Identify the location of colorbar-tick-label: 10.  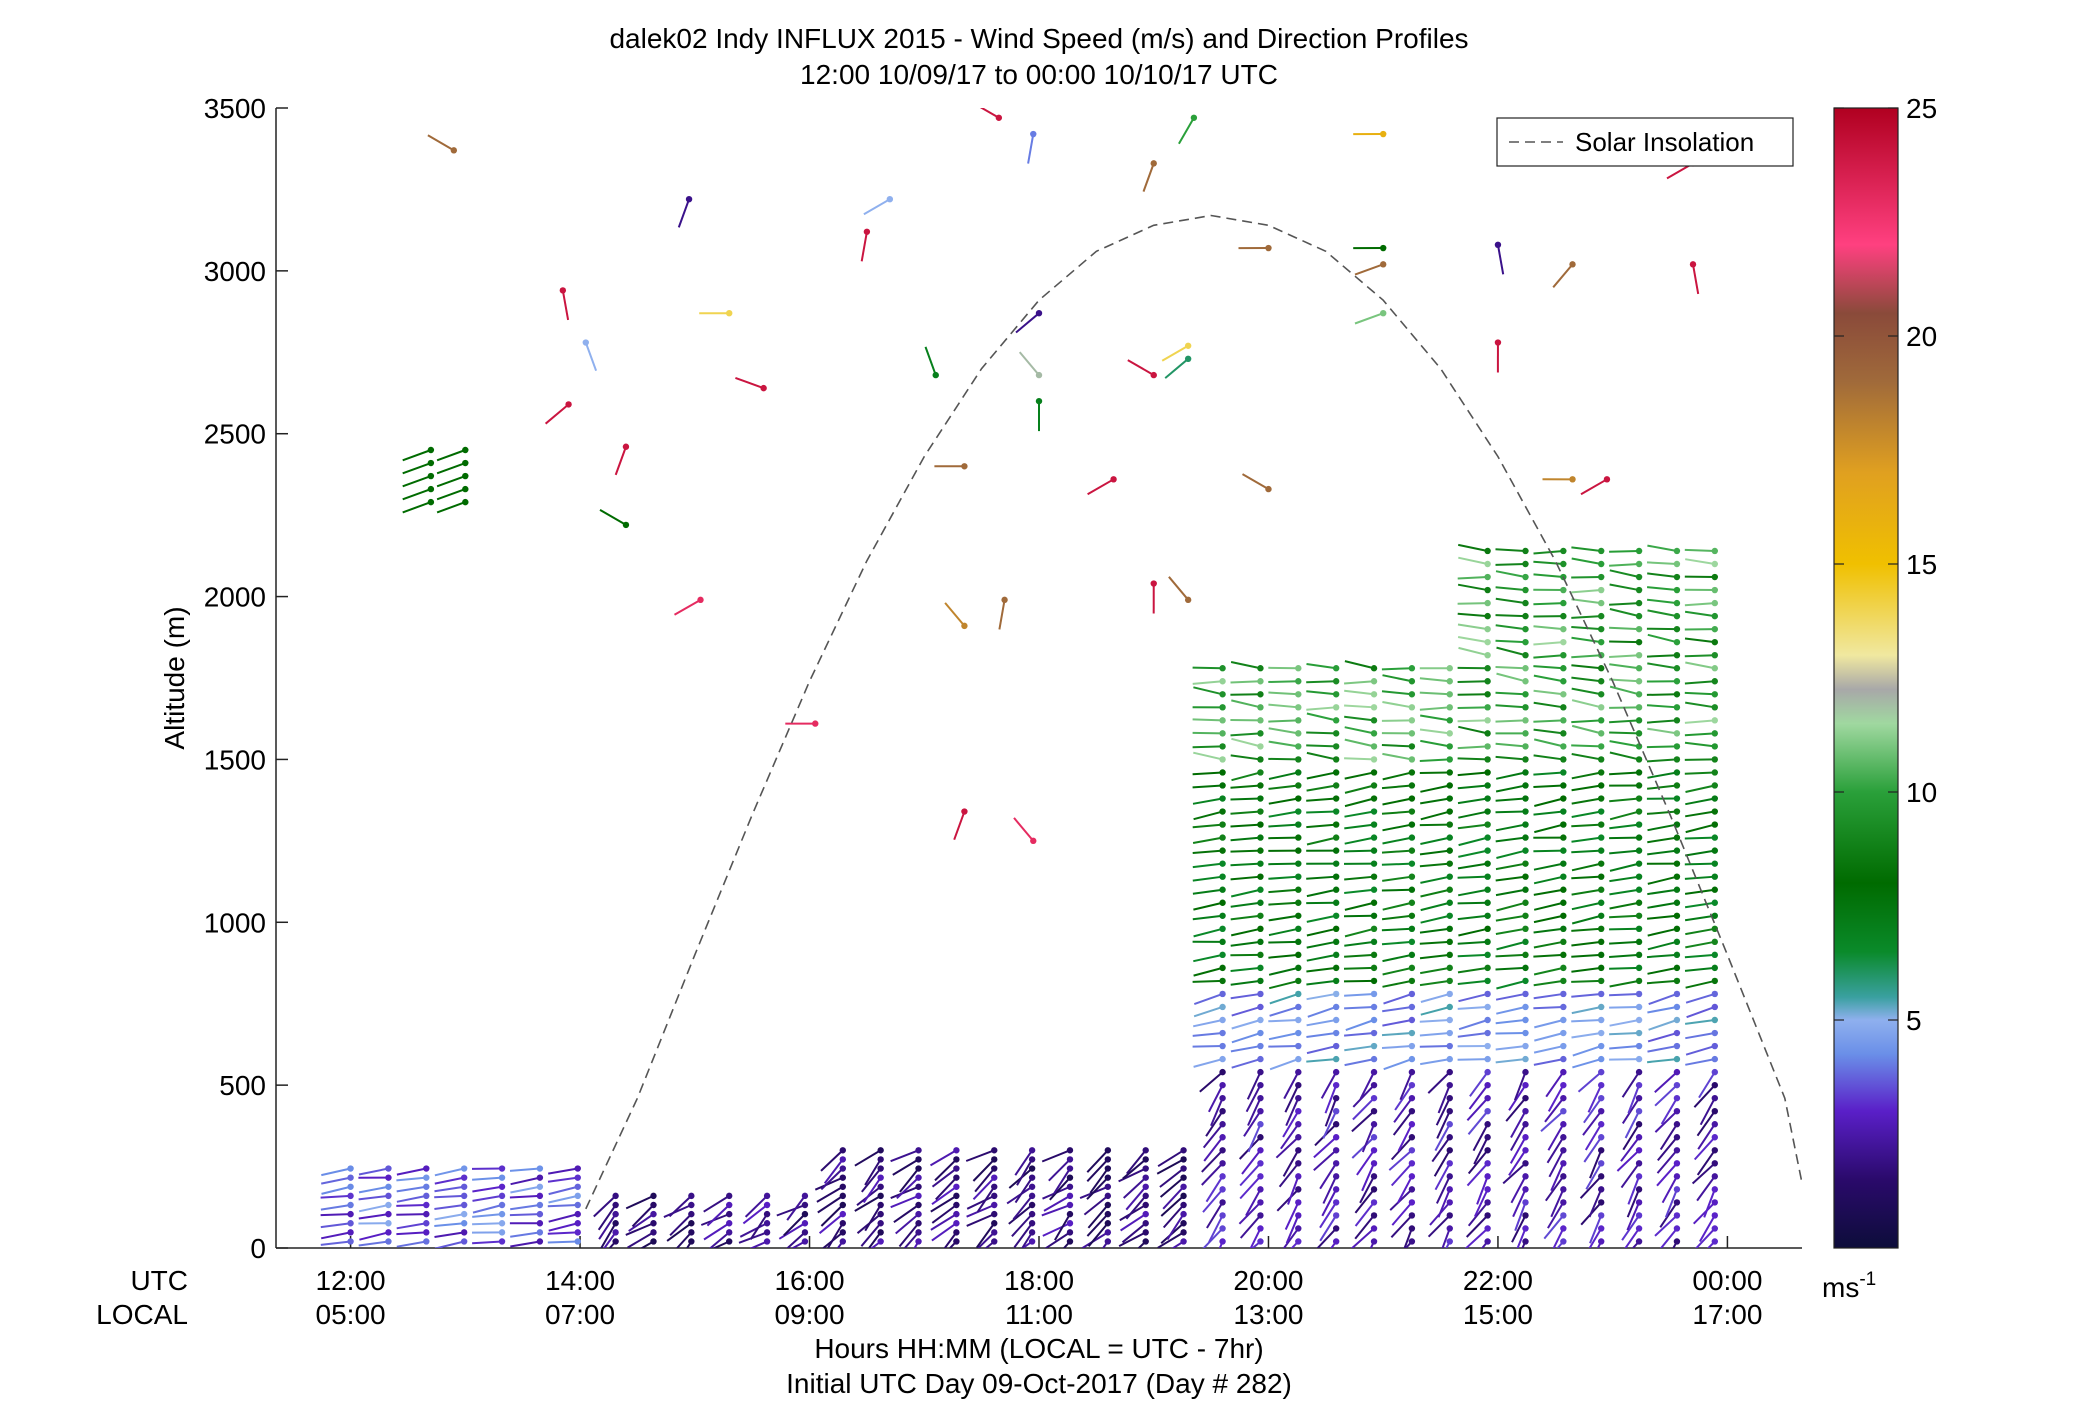
(1921, 792).